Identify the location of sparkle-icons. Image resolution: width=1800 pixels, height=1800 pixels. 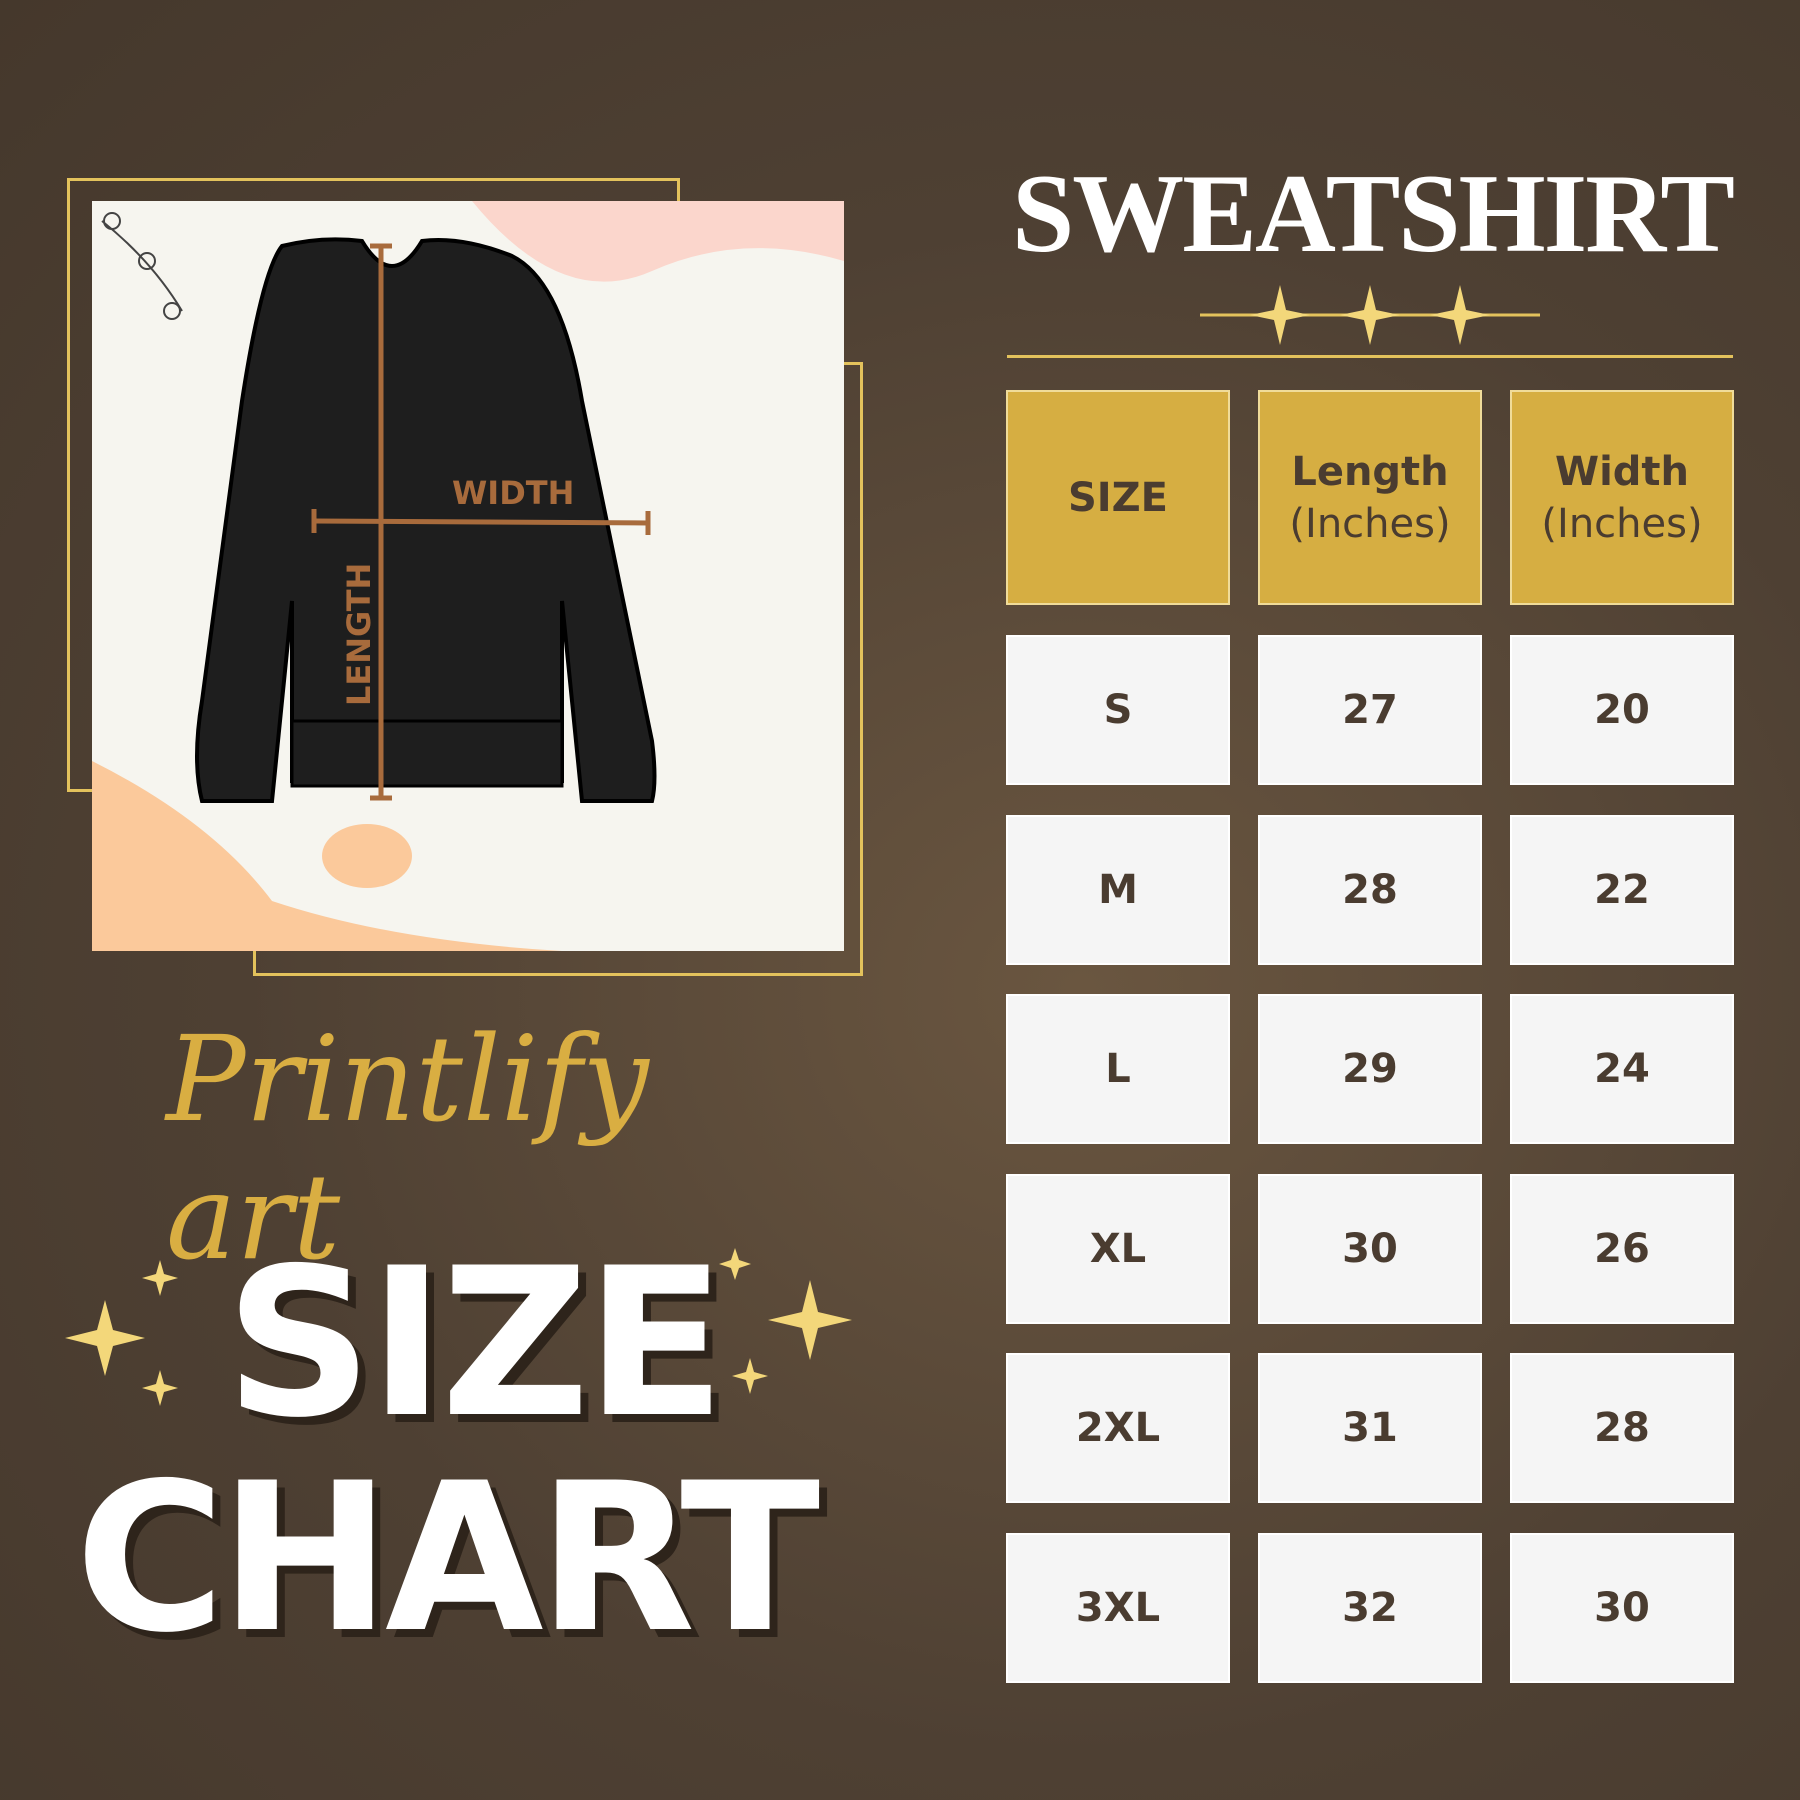
(458, 1327).